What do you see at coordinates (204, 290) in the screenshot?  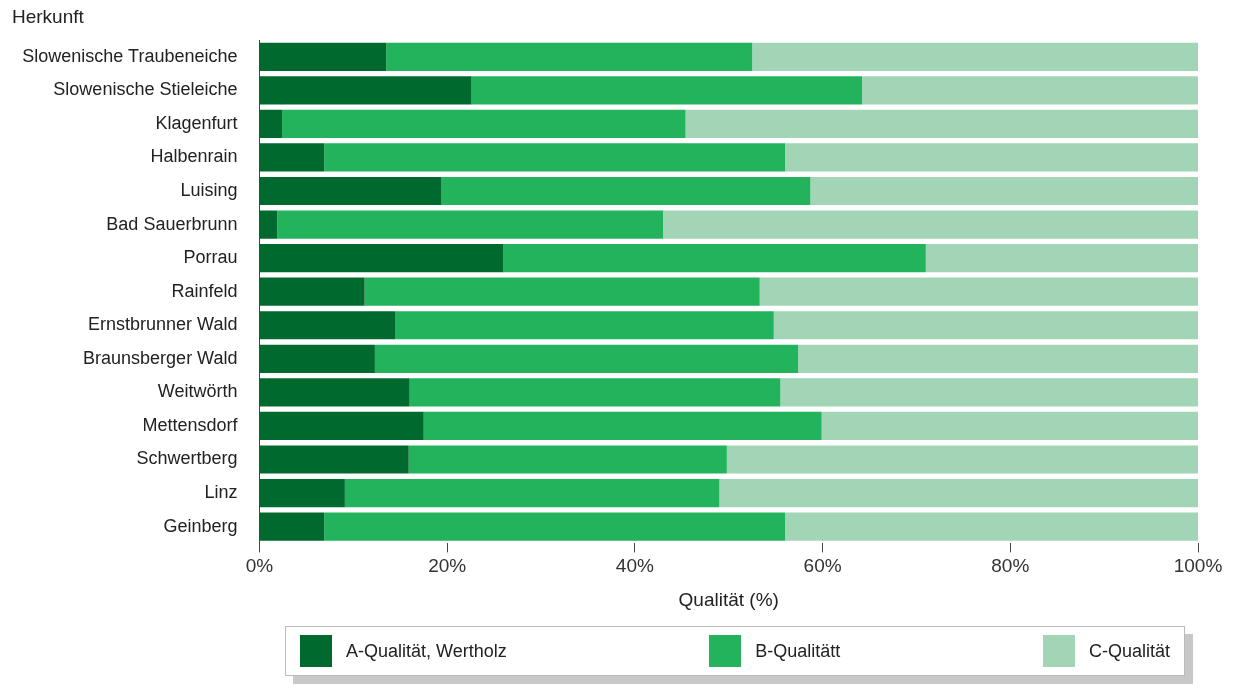 I see `y-tick-label: Rainfeld` at bounding box center [204, 290].